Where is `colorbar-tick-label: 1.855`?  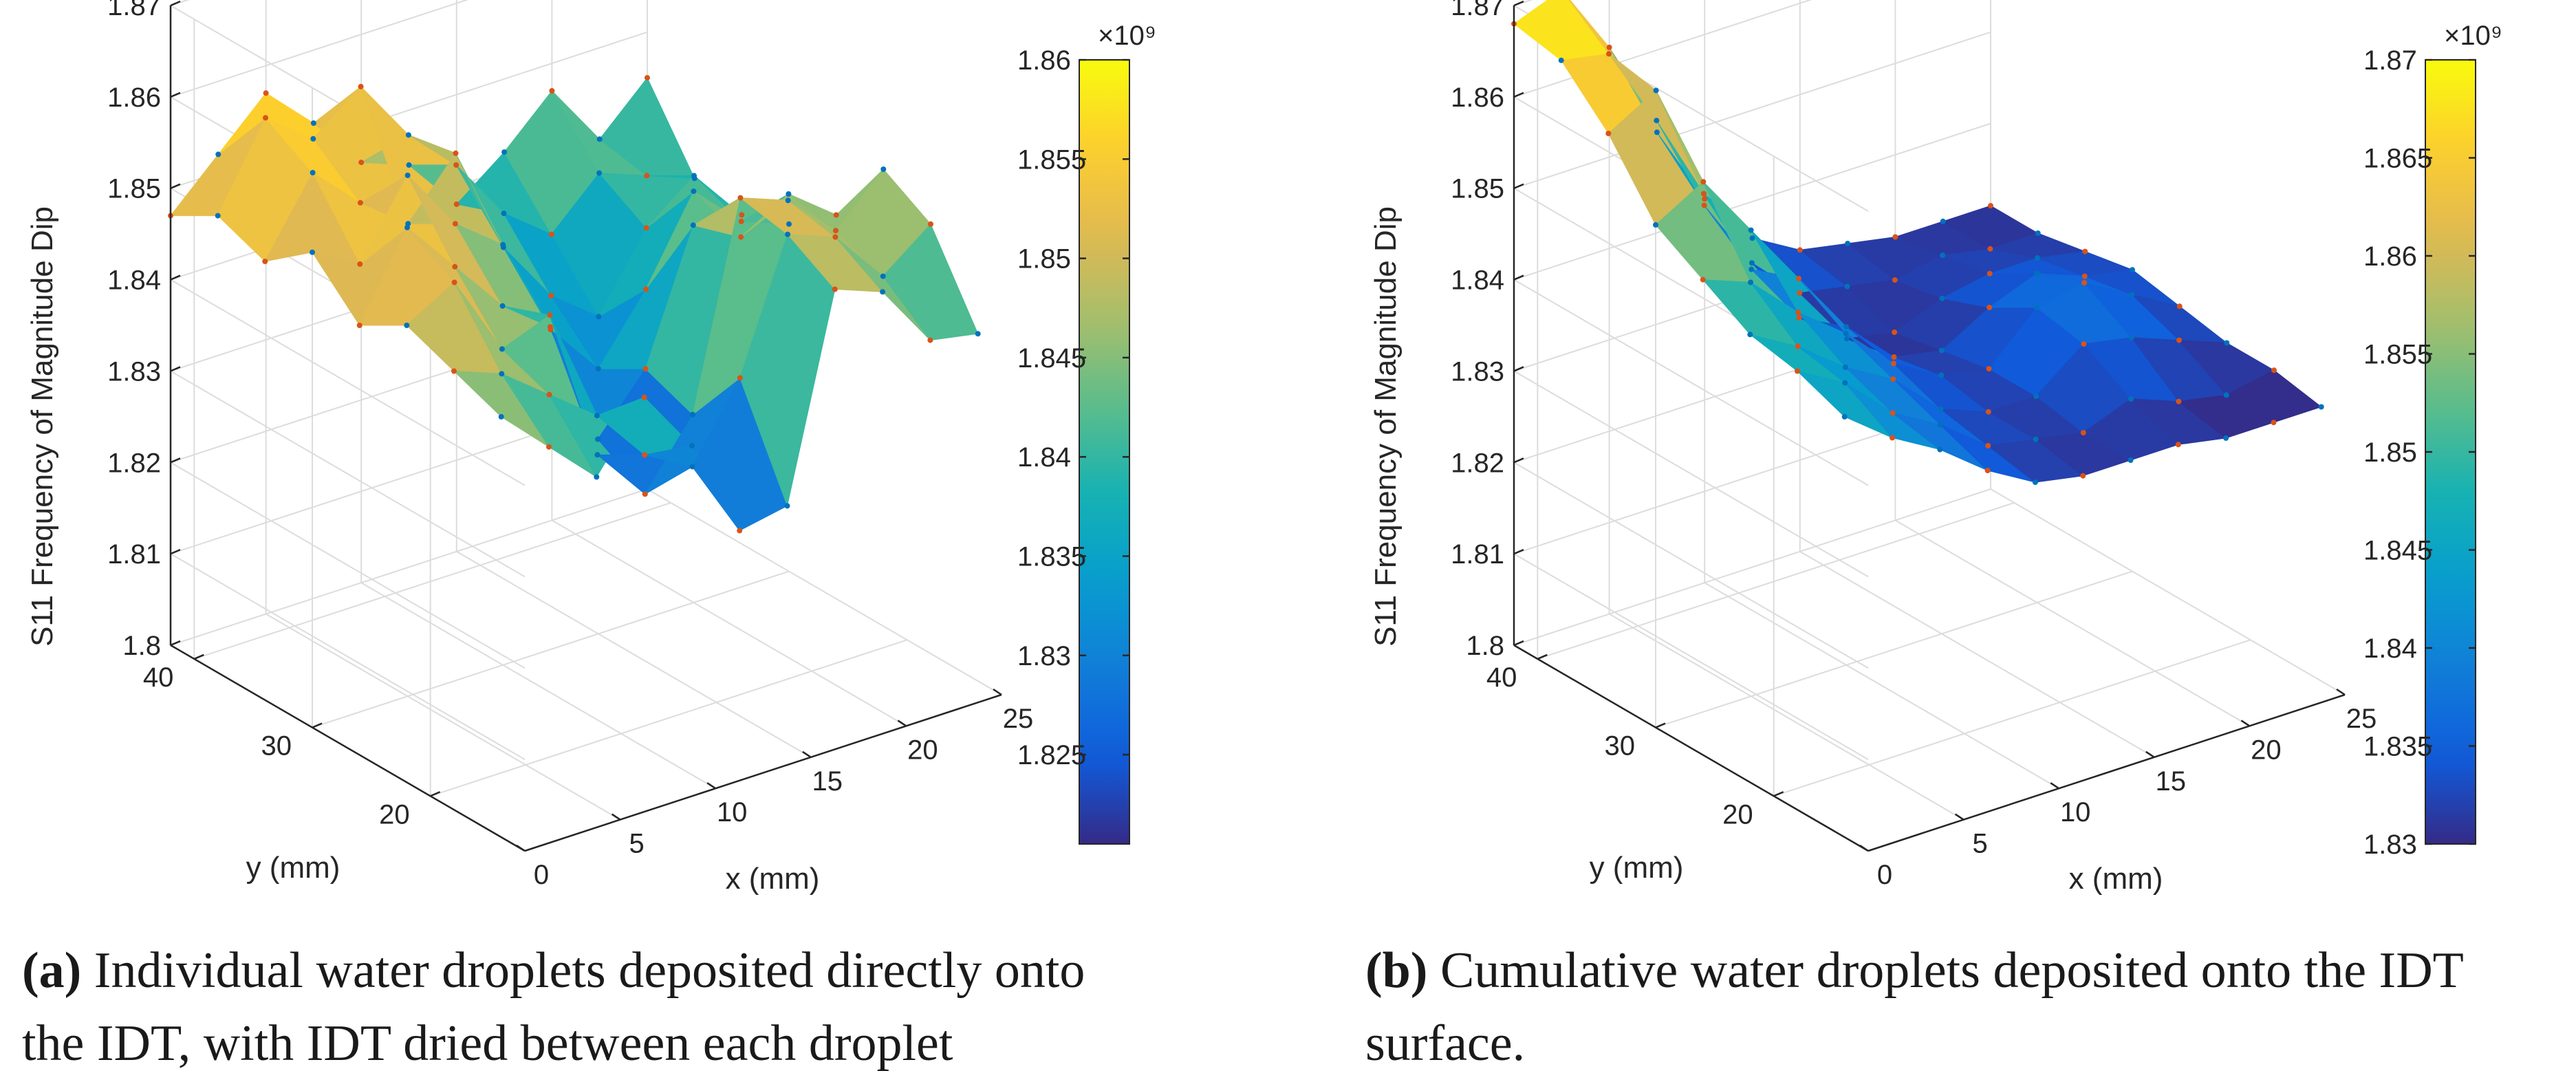
colorbar-tick-label: 1.855 is located at coordinates (2397, 355).